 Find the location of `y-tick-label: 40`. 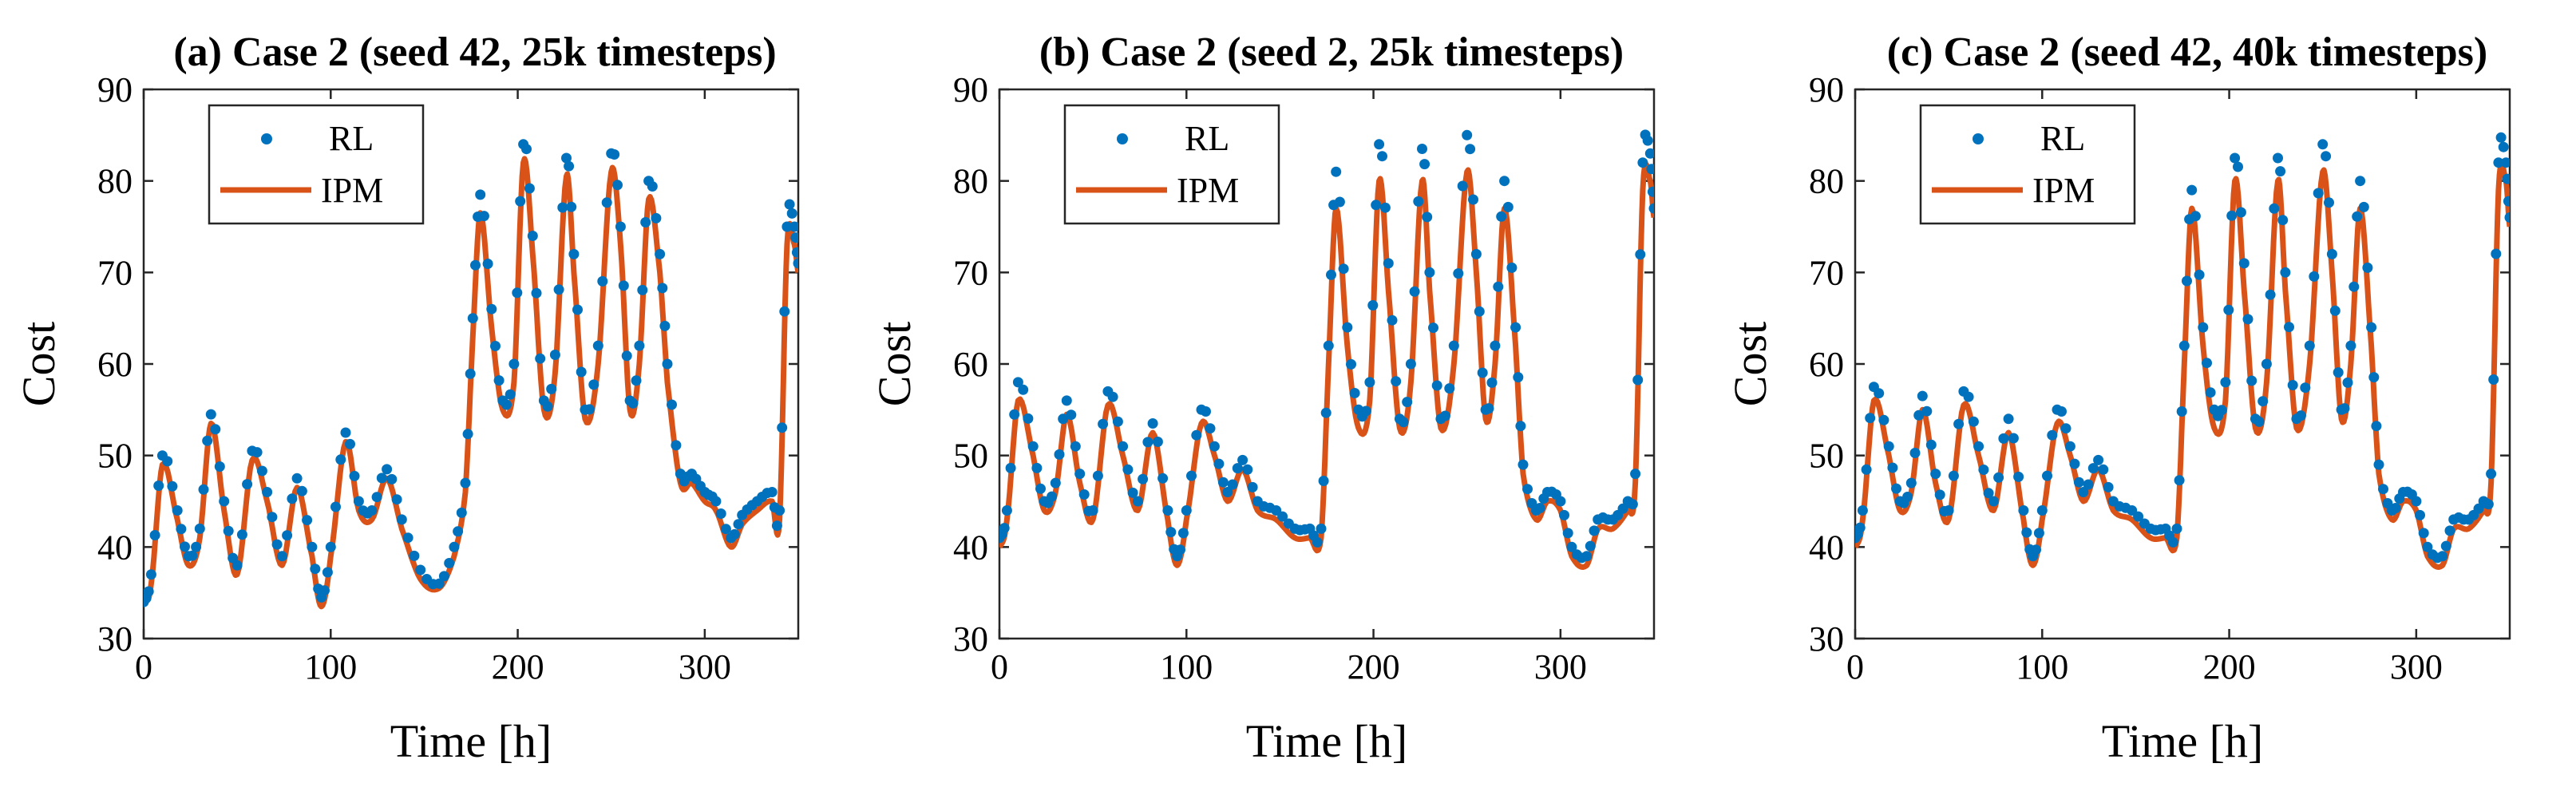

y-tick-label: 40 is located at coordinates (1827, 547).